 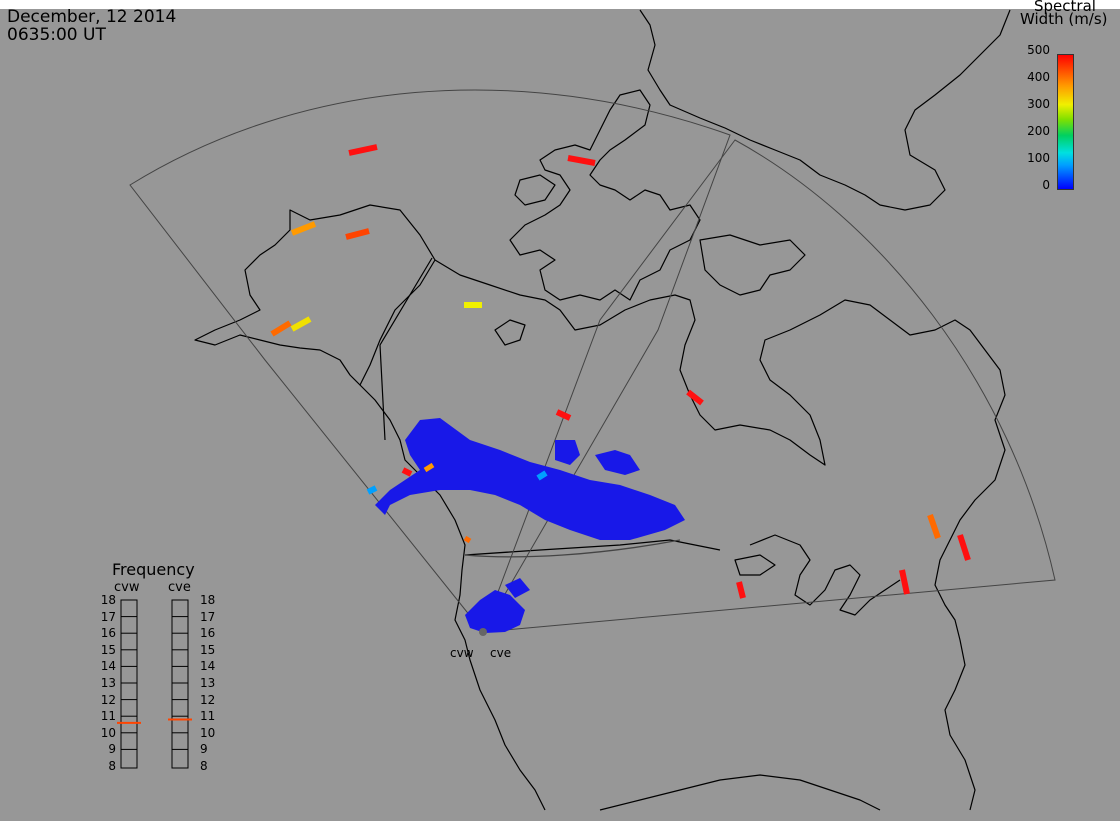 What do you see at coordinates (406, 349) in the screenshot?
I see `boundary-ak` at bounding box center [406, 349].